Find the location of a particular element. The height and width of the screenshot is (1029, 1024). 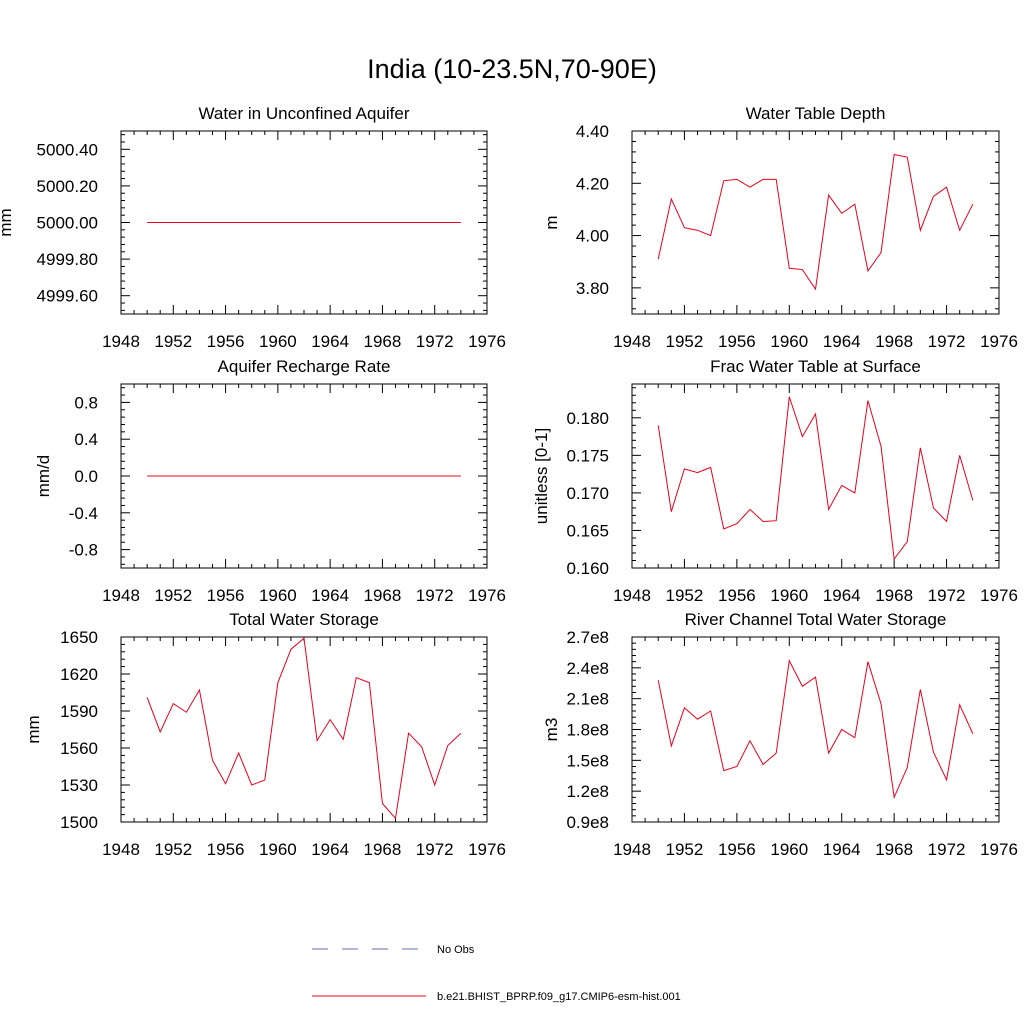

y-tick-label: 4.40 is located at coordinates (592, 131).